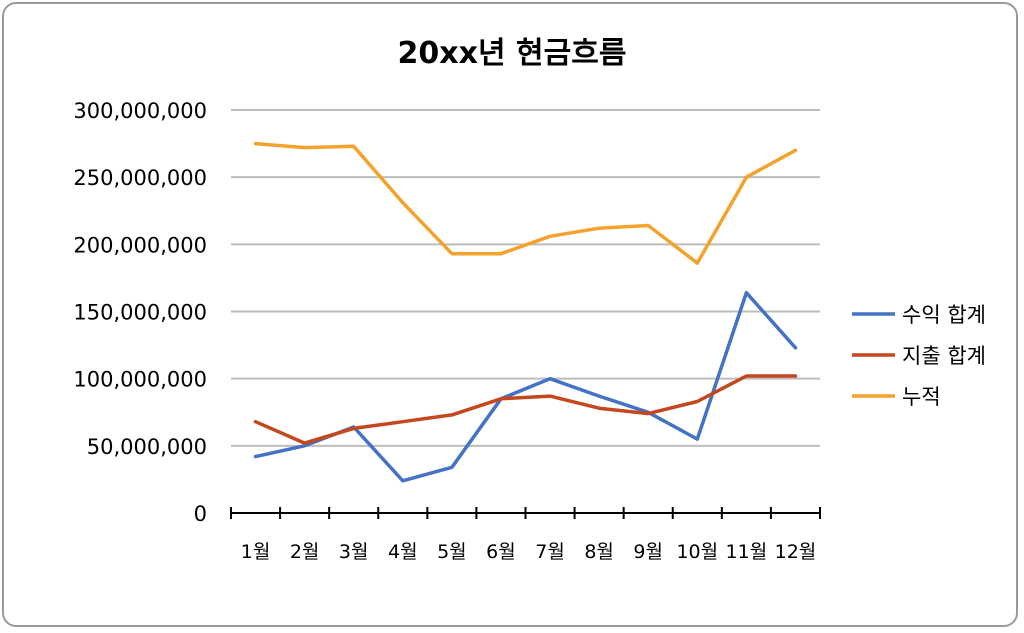 Image resolution: width=1024 pixels, height=633 pixels. Describe the element at coordinates (147, 447) in the screenshot. I see `y-tick-label: 50,000,000` at that location.